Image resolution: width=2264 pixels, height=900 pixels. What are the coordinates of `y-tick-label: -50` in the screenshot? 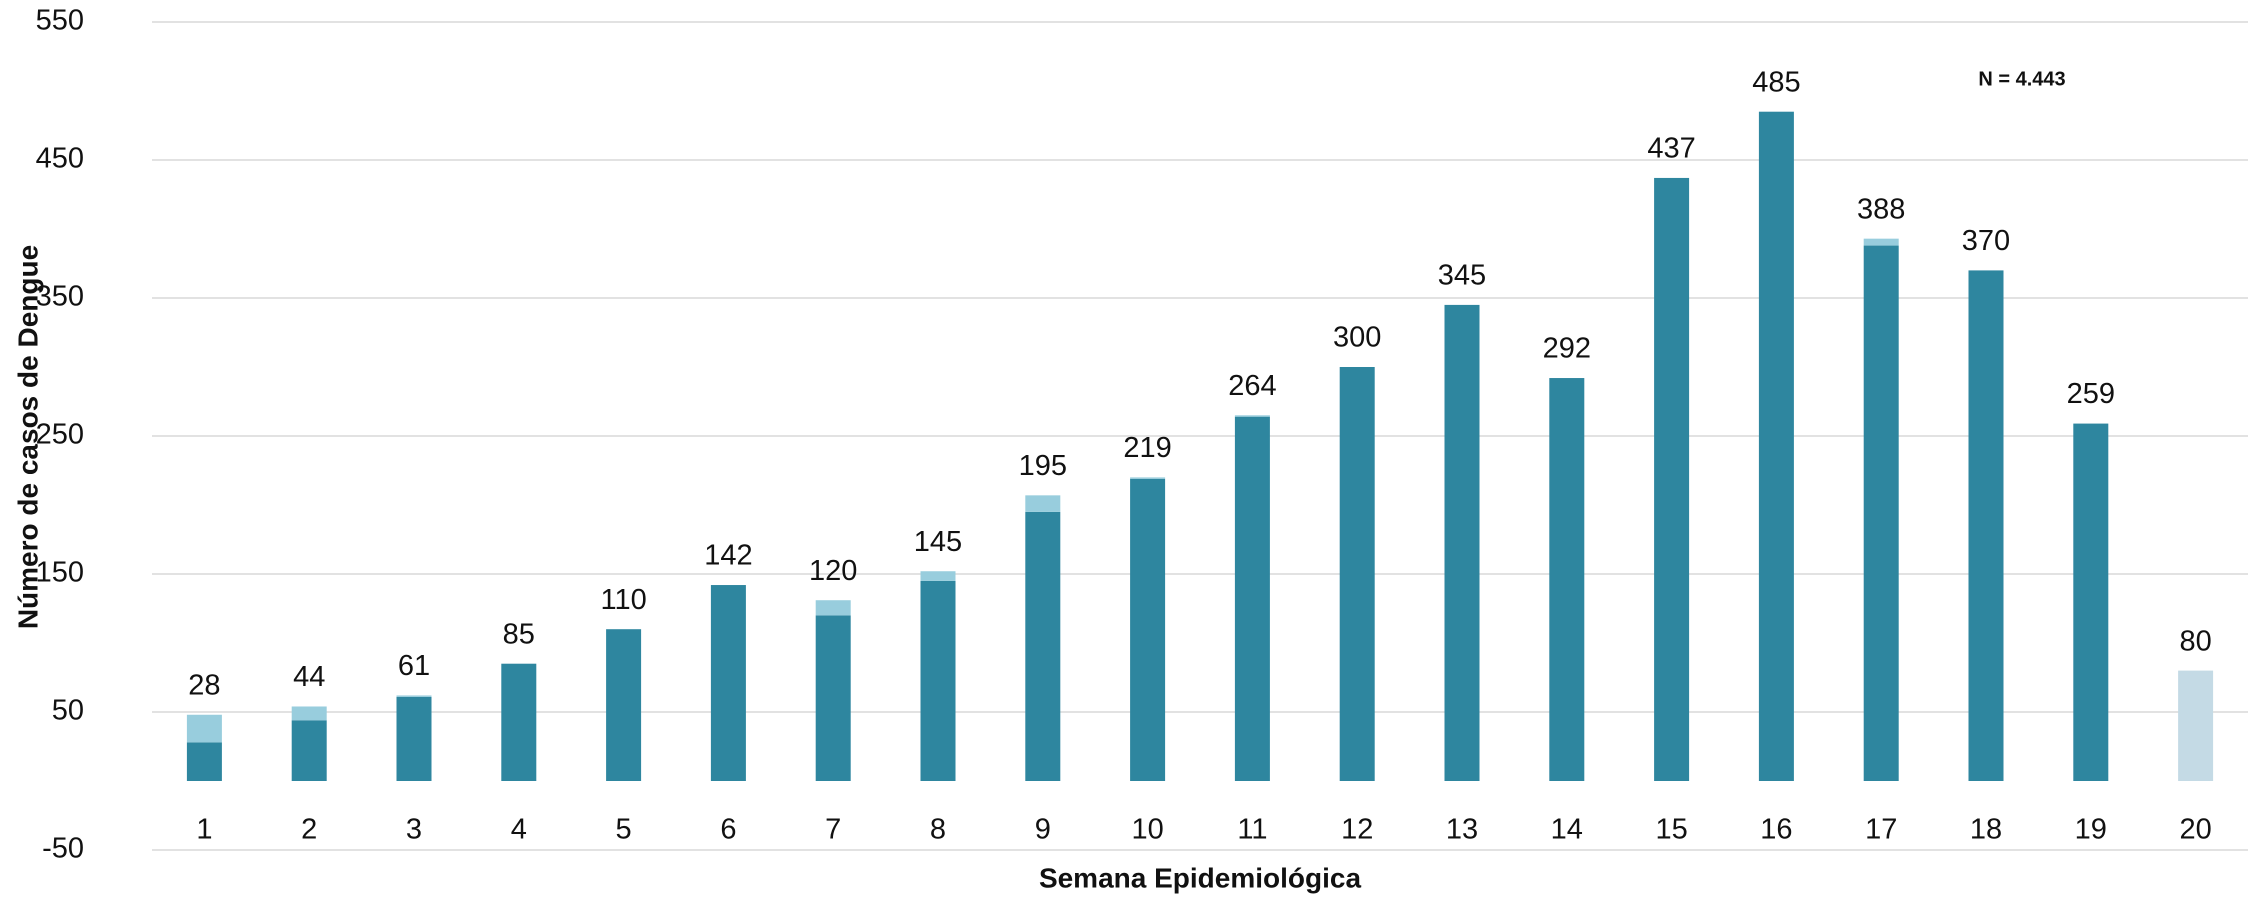 It's located at (63, 849).